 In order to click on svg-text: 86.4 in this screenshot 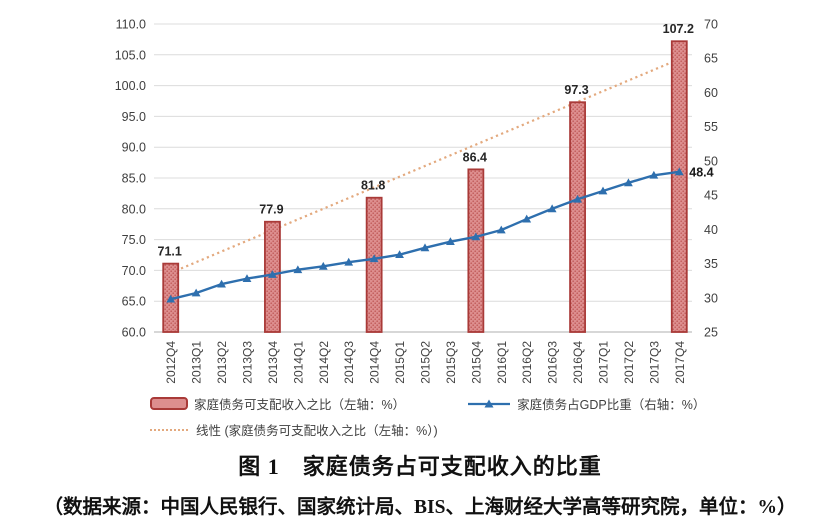, I will do `click(475, 157)`.